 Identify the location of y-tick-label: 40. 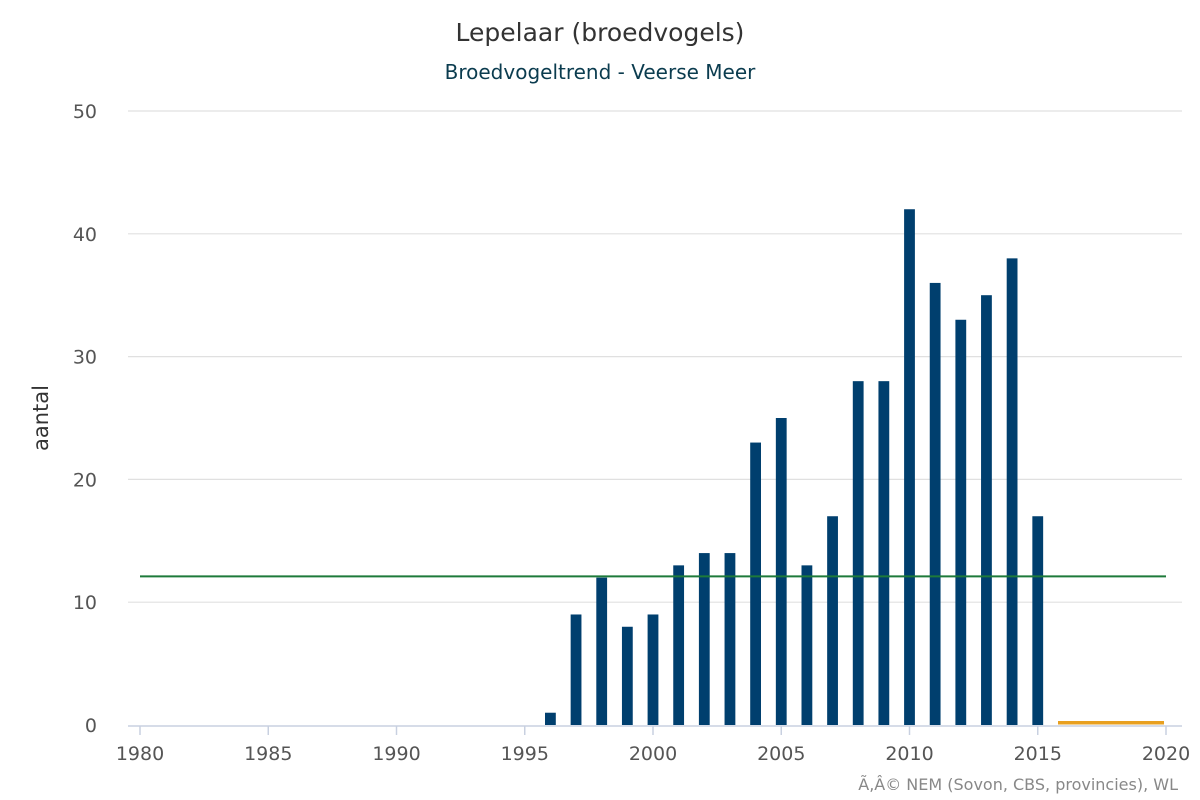
(85, 235).